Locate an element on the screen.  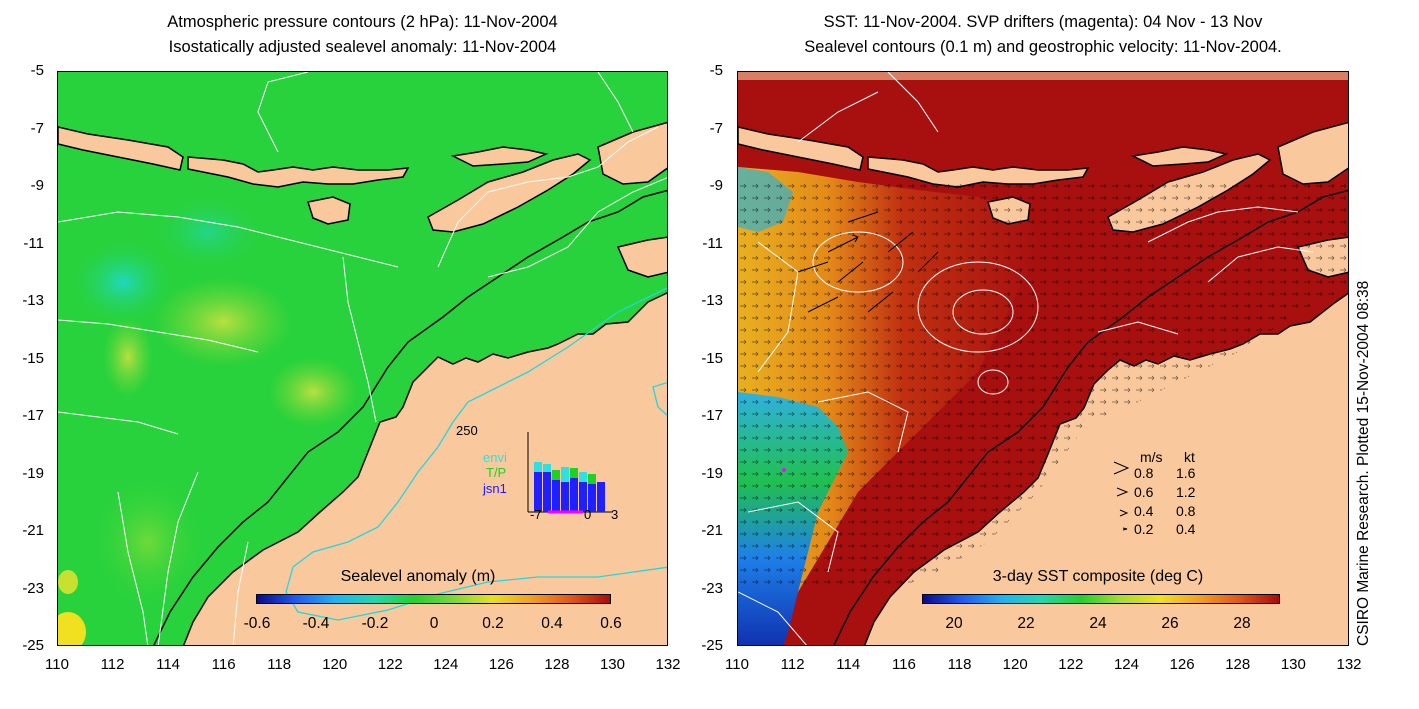
left-y-tick-label: -17 is located at coordinates (33, 415).